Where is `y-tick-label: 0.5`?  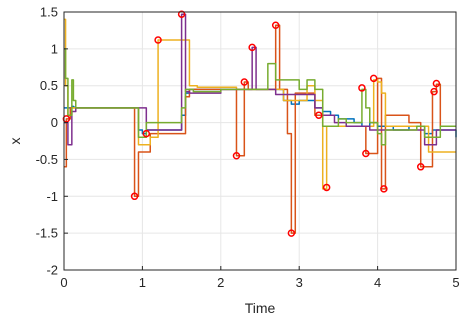
y-tick-label: 0.5 is located at coordinates (49, 85).